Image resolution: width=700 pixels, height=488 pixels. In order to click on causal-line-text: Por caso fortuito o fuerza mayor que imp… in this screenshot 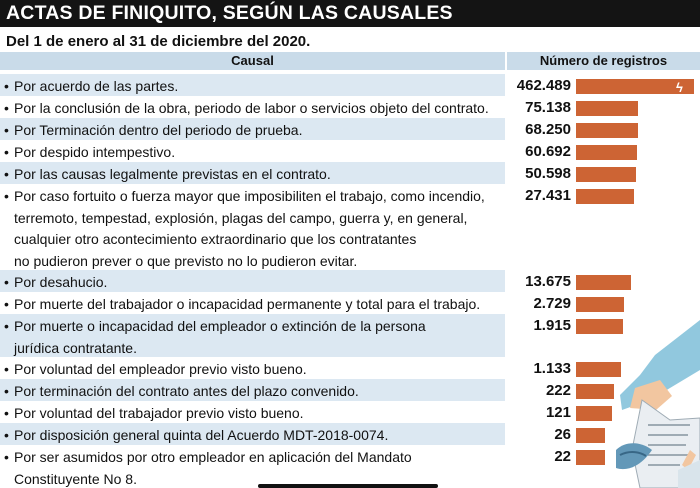, I will do `click(249, 196)`.